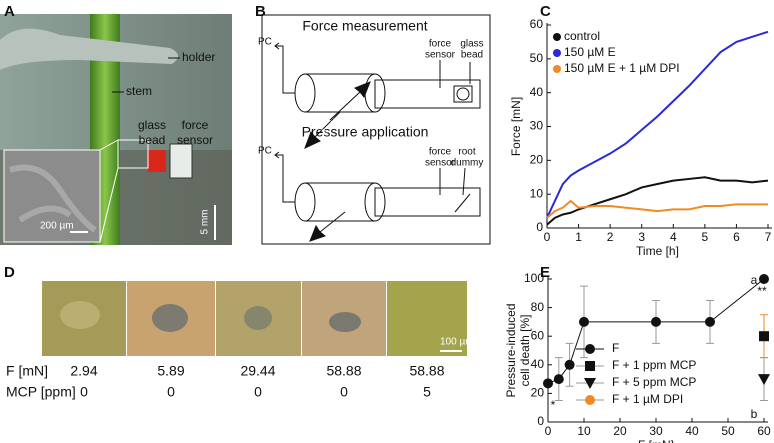  I want to click on b-title: Force measurement, so click(364, 26).